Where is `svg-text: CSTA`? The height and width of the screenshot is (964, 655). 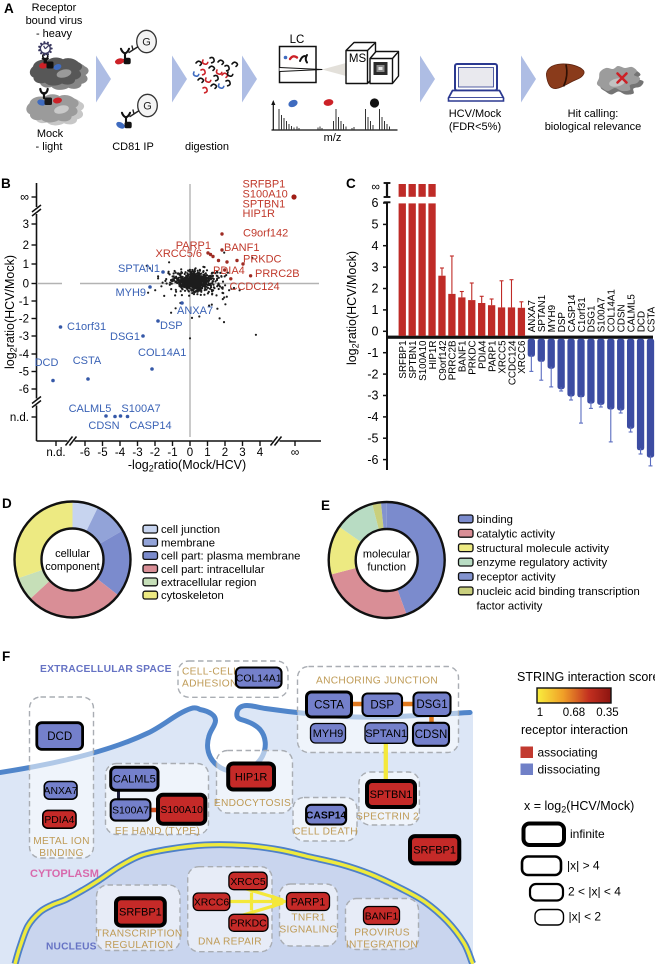 svg-text: CSTA is located at coordinates (87, 361).